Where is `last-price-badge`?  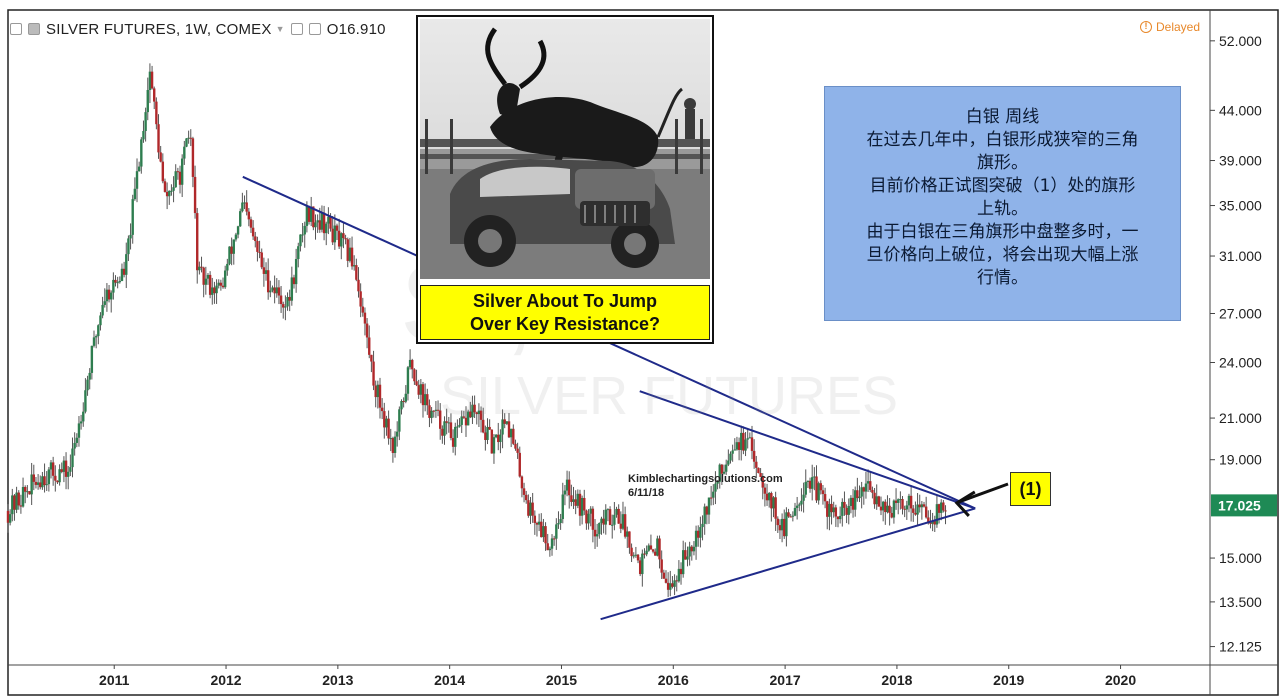
last-price-badge is located at coordinates (1244, 505).